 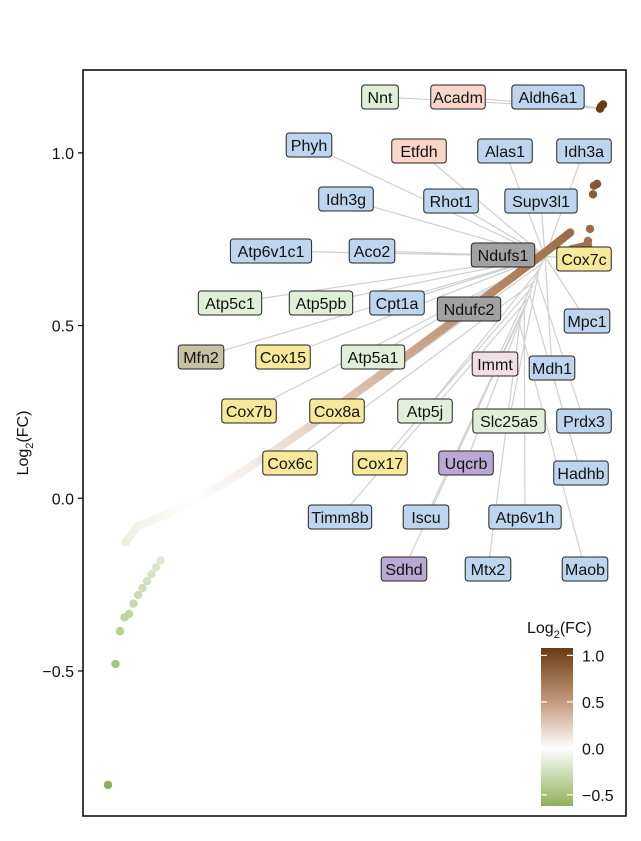 I want to click on gene-label: Atp5c1, so click(x=230, y=303).